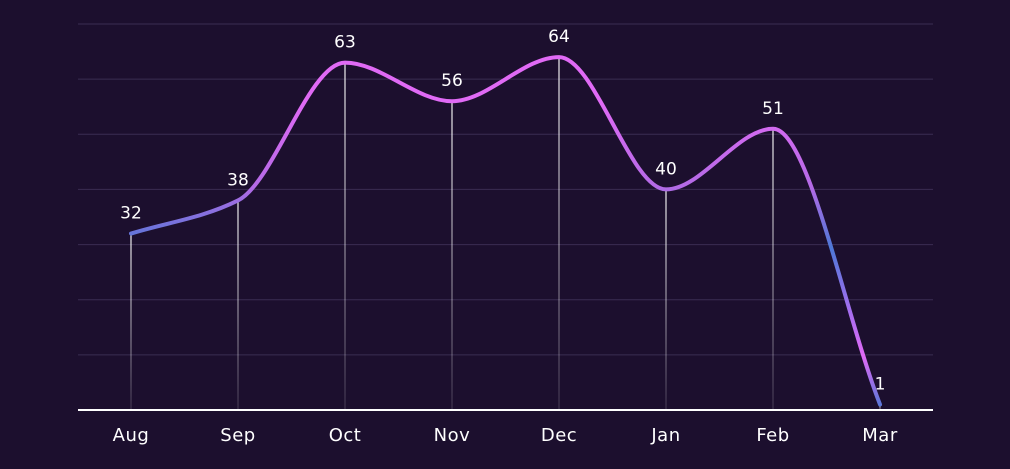 The image size is (1010, 469). What do you see at coordinates (238, 180) in the screenshot?
I see `data-label: 38` at bounding box center [238, 180].